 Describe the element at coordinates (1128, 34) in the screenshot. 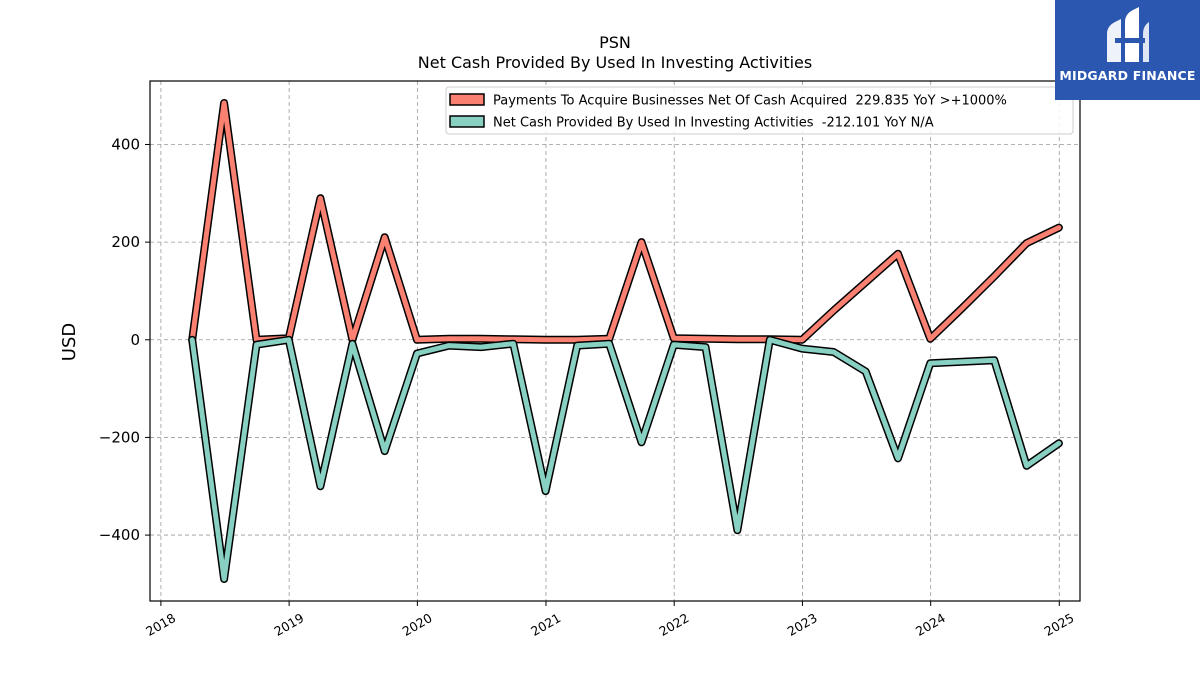

I see `logo-mark-icon` at that location.